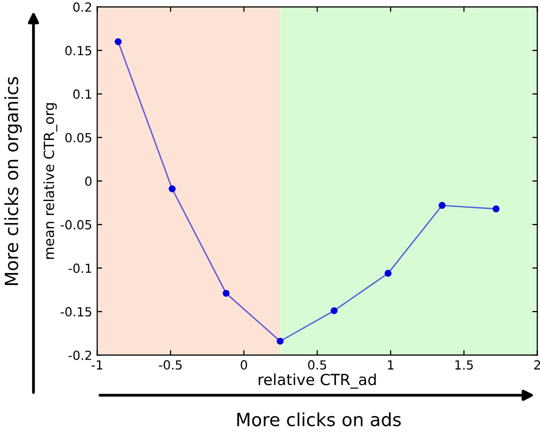 The height and width of the screenshot is (432, 540). I want to click on y-tick-label: 0.1, so click(82, 94).